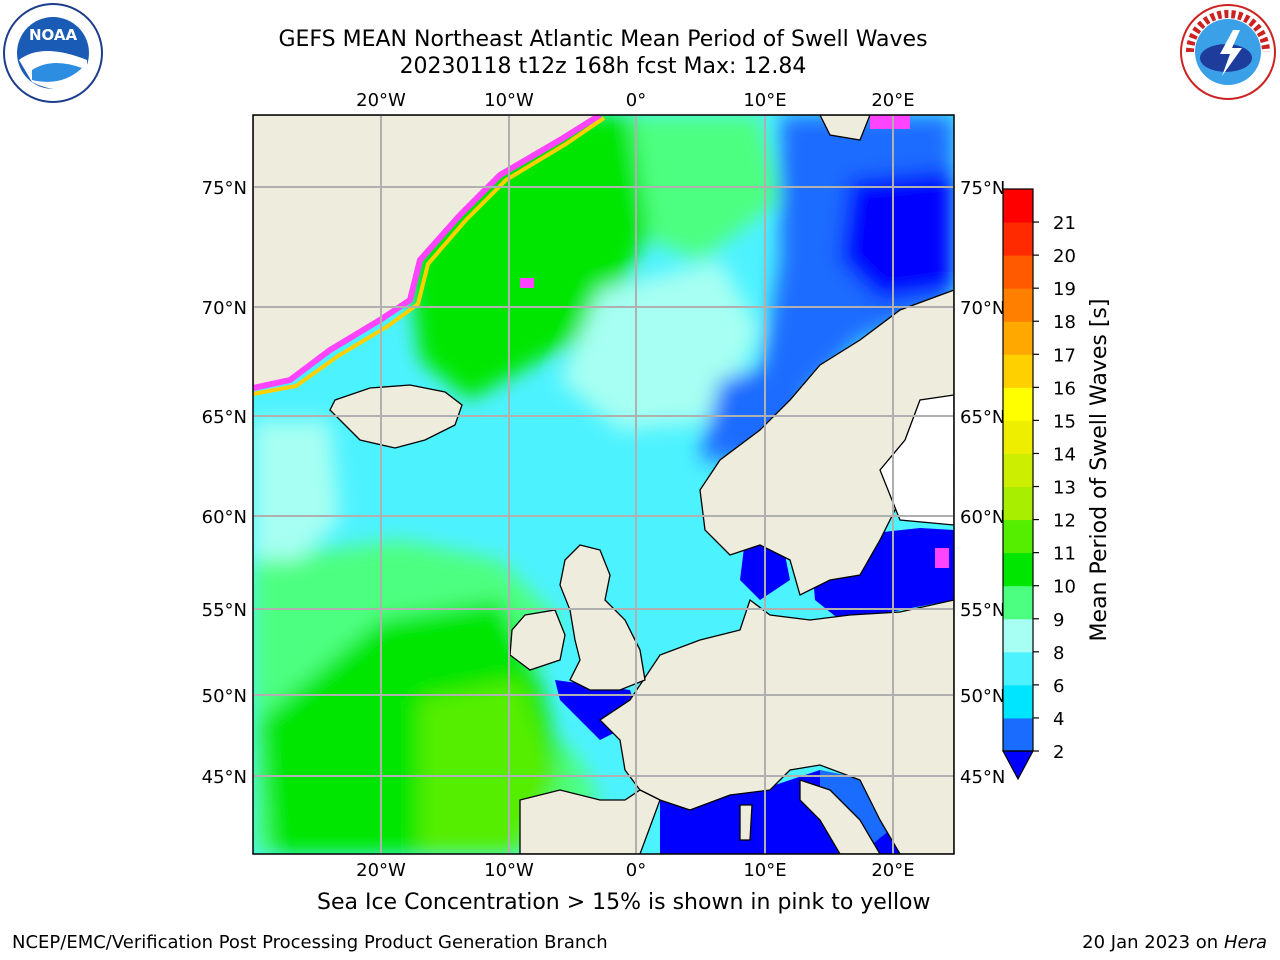 This screenshot has height=960, width=1280. Describe the element at coordinates (1064, 223) in the screenshot. I see `colorbar-tick-label: 21` at that location.